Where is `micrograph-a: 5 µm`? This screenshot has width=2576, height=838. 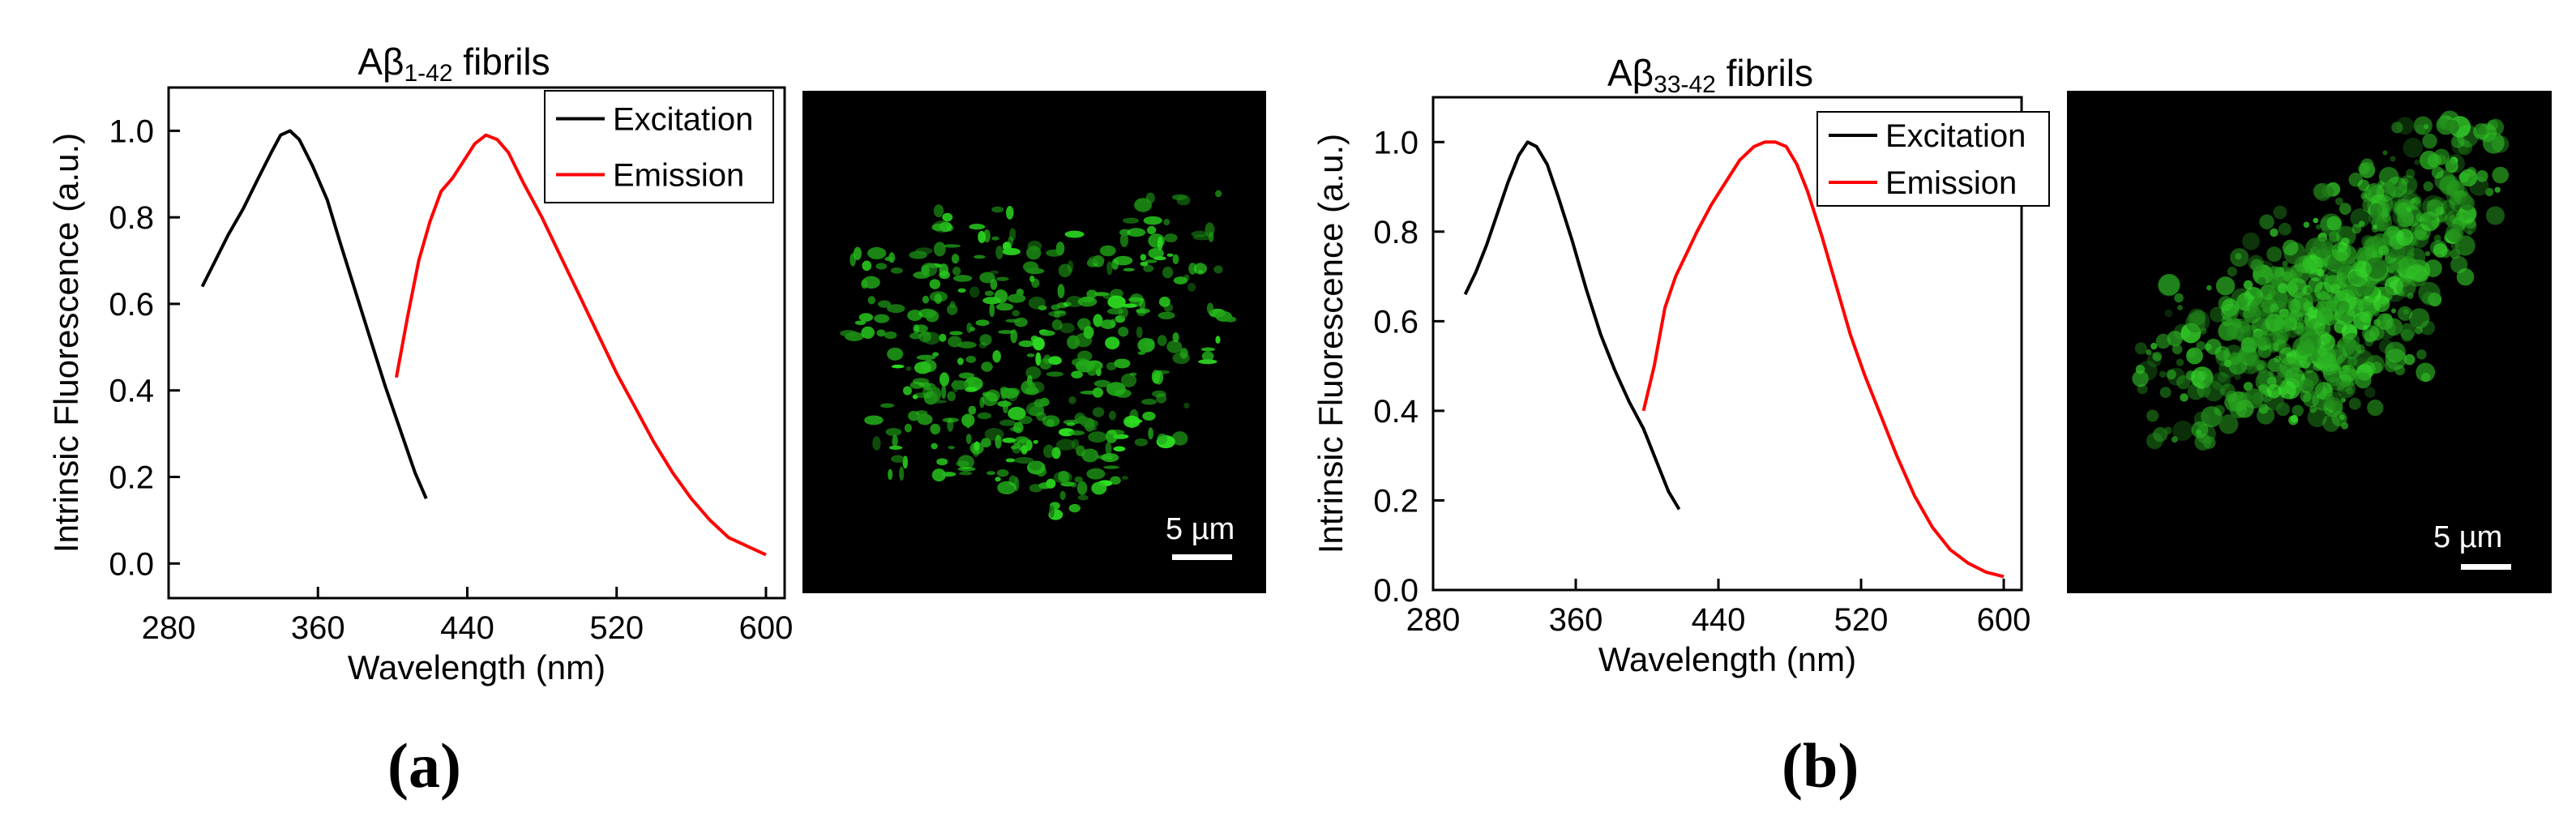 micrograph-a: 5 µm is located at coordinates (1034, 342).